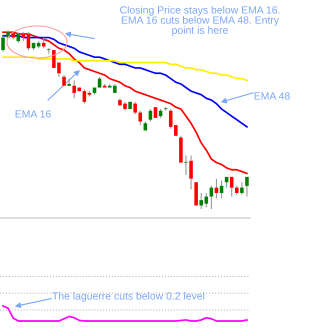  I want to click on annotation: EMA 16, so click(33, 114).